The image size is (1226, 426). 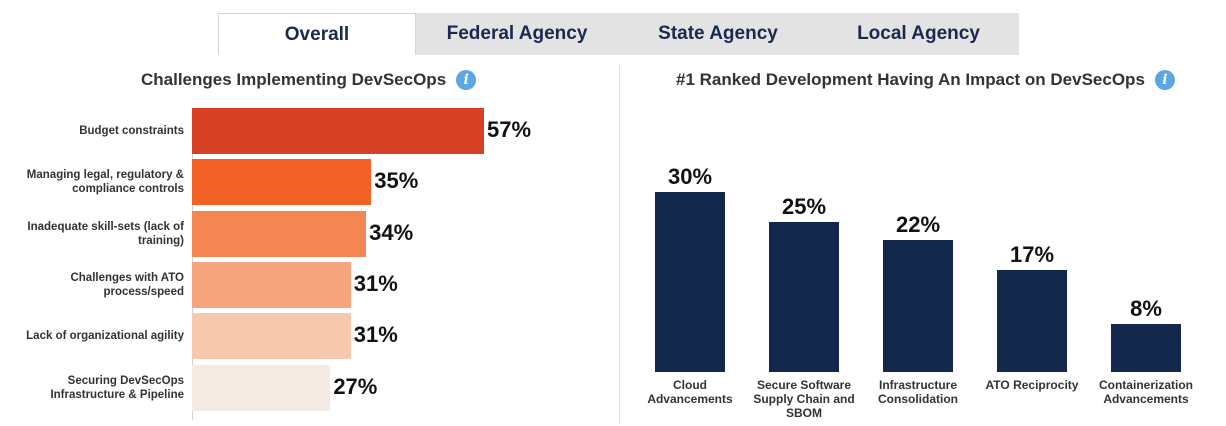 What do you see at coordinates (918, 224) in the screenshot?
I see `data-label: 22%` at bounding box center [918, 224].